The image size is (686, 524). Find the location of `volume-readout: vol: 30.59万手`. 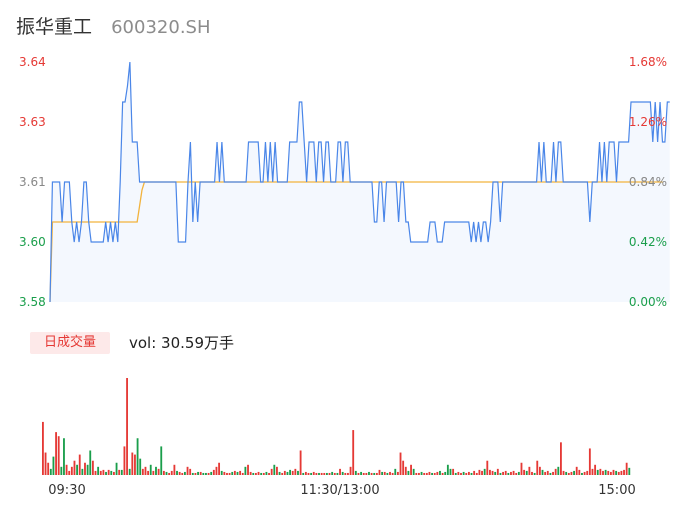

volume-readout: vol: 30.59万手 is located at coordinates (181, 343).